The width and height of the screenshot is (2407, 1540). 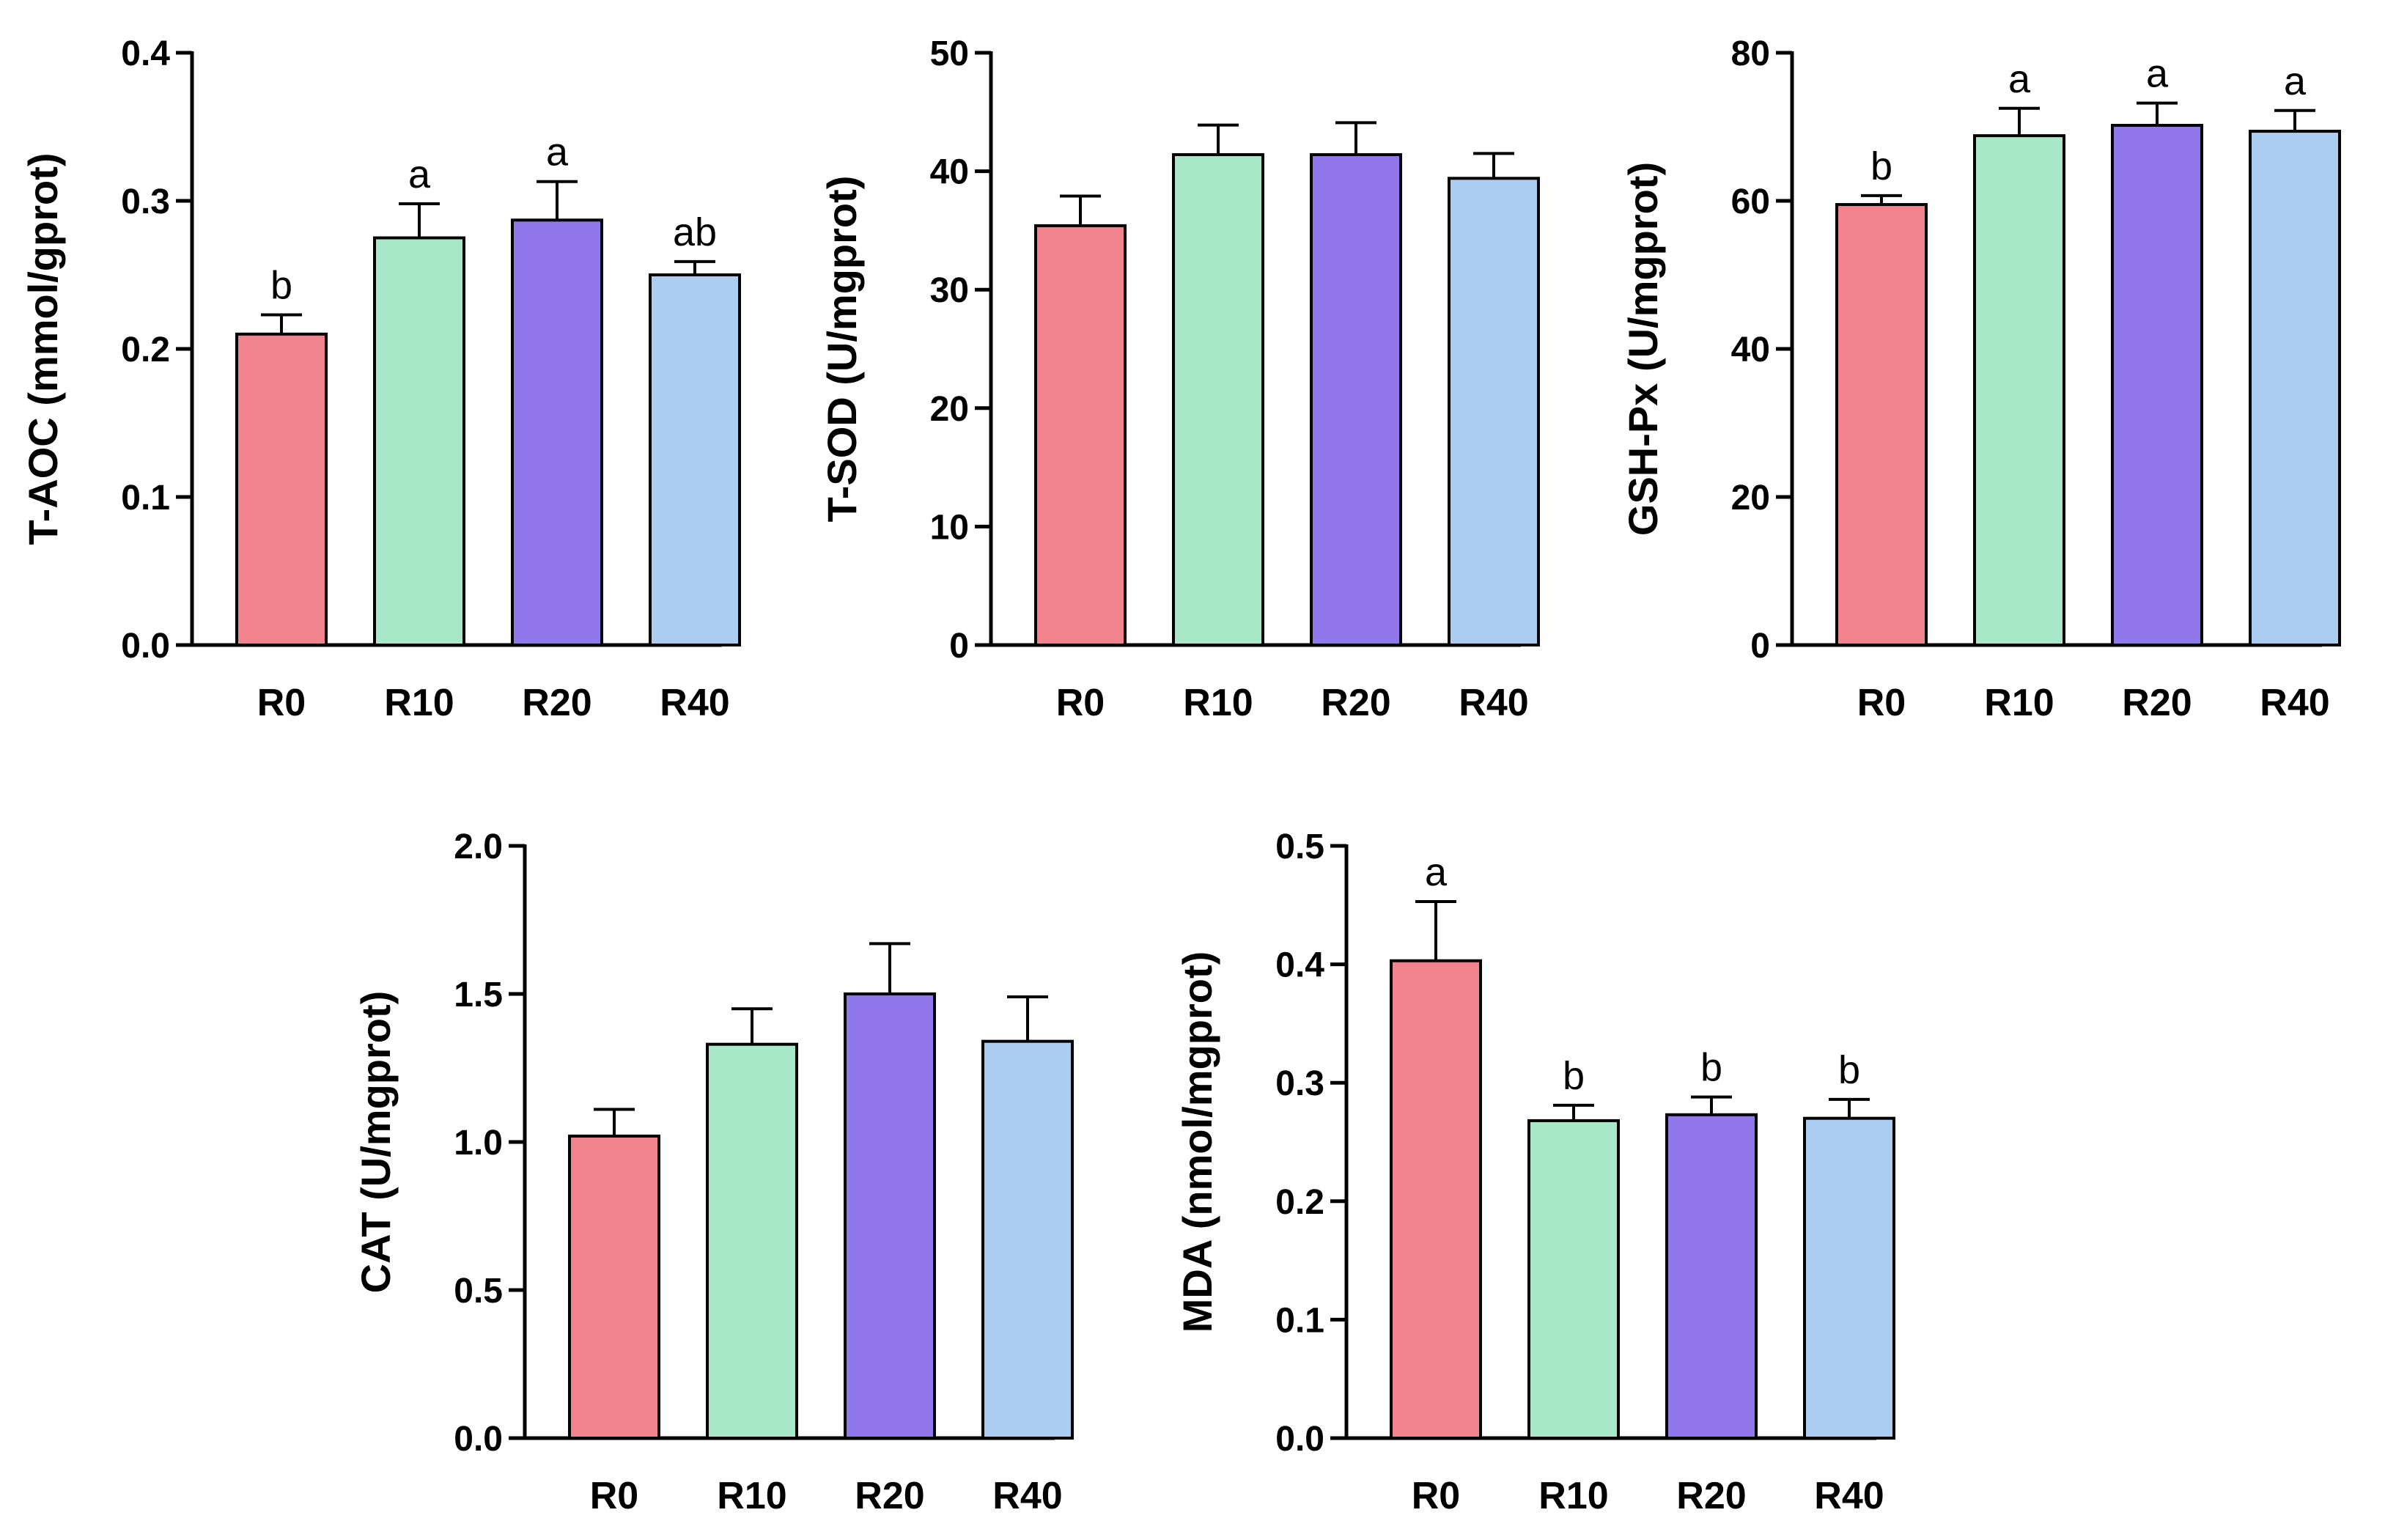 What do you see at coordinates (1643, 349) in the screenshot?
I see `y-axis-label: GSH-Px (U/mgprot)` at bounding box center [1643, 349].